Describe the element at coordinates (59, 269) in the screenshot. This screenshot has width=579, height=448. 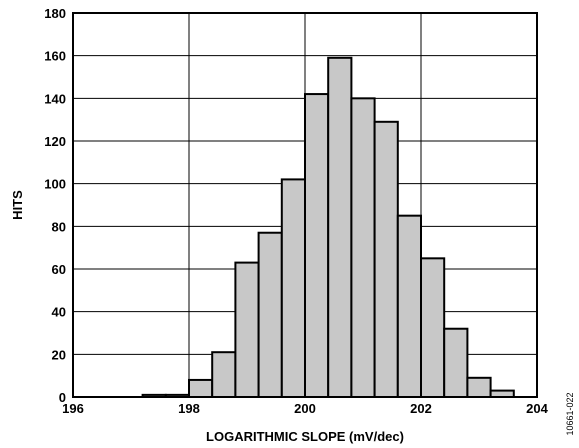
I see `y-tick-label: 60` at that location.